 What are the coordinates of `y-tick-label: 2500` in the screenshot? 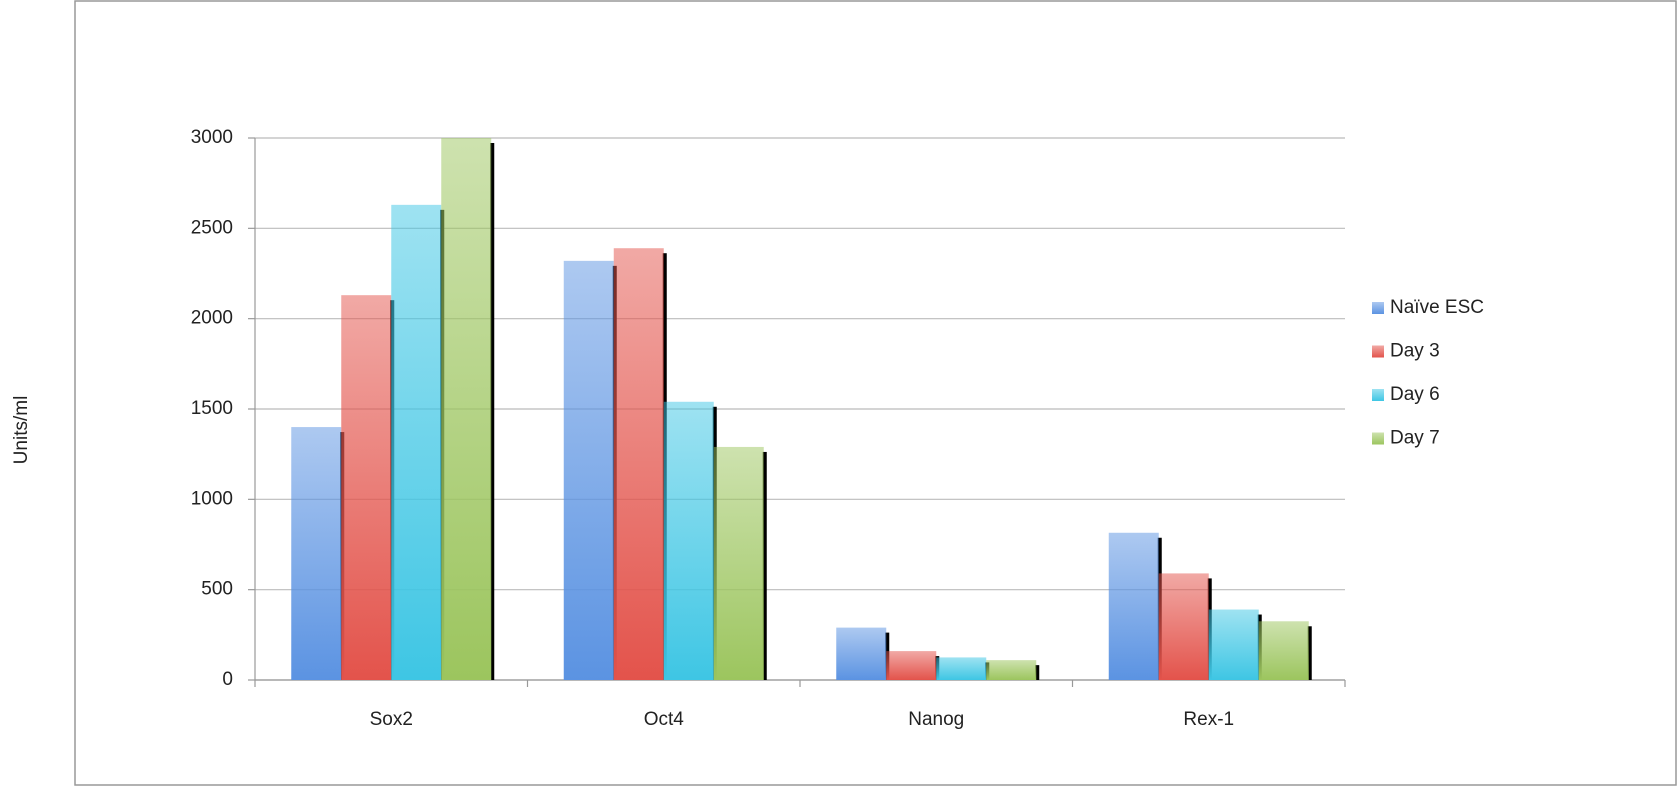 It's located at (212, 227).